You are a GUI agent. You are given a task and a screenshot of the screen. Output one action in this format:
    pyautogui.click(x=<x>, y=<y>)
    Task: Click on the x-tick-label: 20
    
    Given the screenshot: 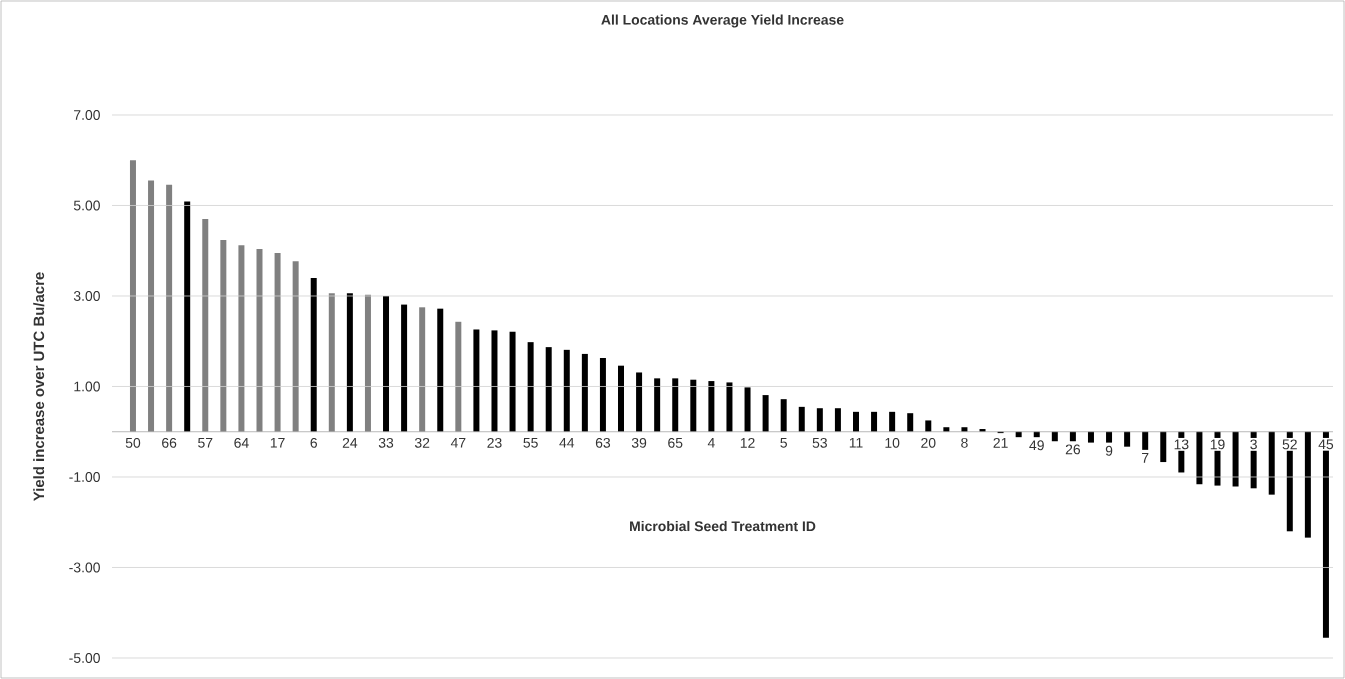 What is the action you would take?
    pyautogui.click(x=928, y=442)
    